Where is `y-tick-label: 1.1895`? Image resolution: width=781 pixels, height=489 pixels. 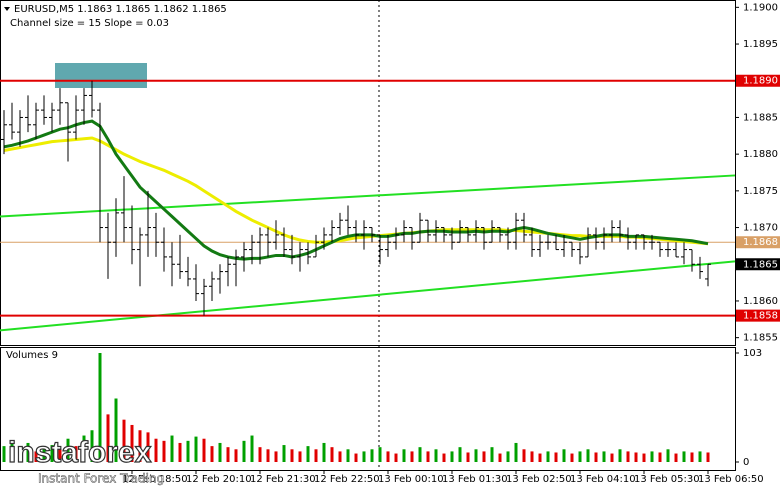
y-tick-label: 1.1895 is located at coordinates (760, 44).